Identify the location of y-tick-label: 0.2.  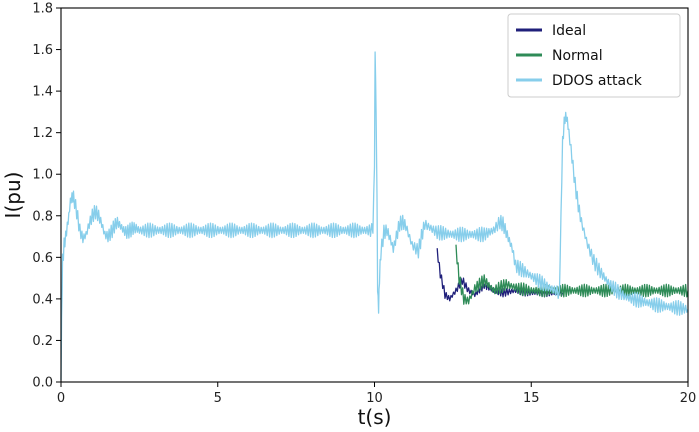
(42, 341).